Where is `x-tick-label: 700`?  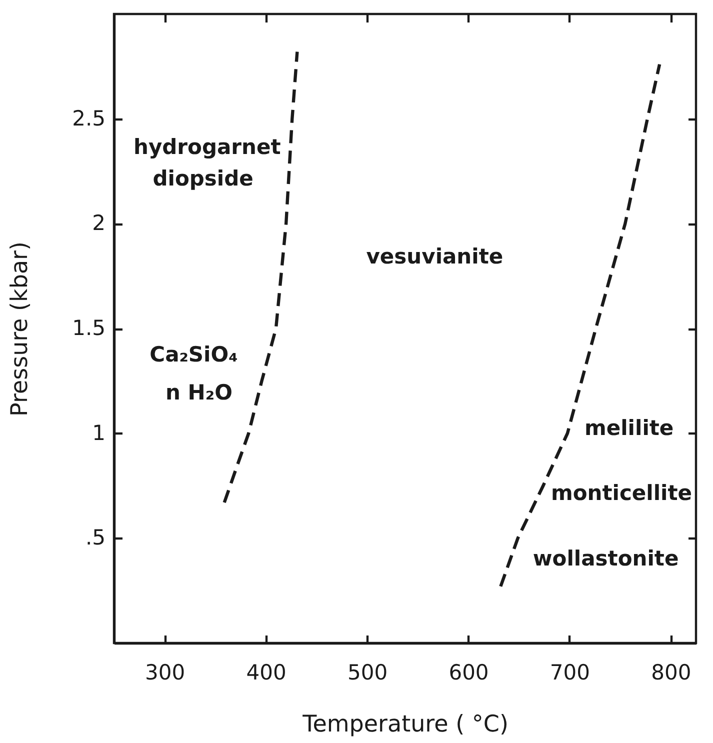
x-tick-label: 700 is located at coordinates (570, 672).